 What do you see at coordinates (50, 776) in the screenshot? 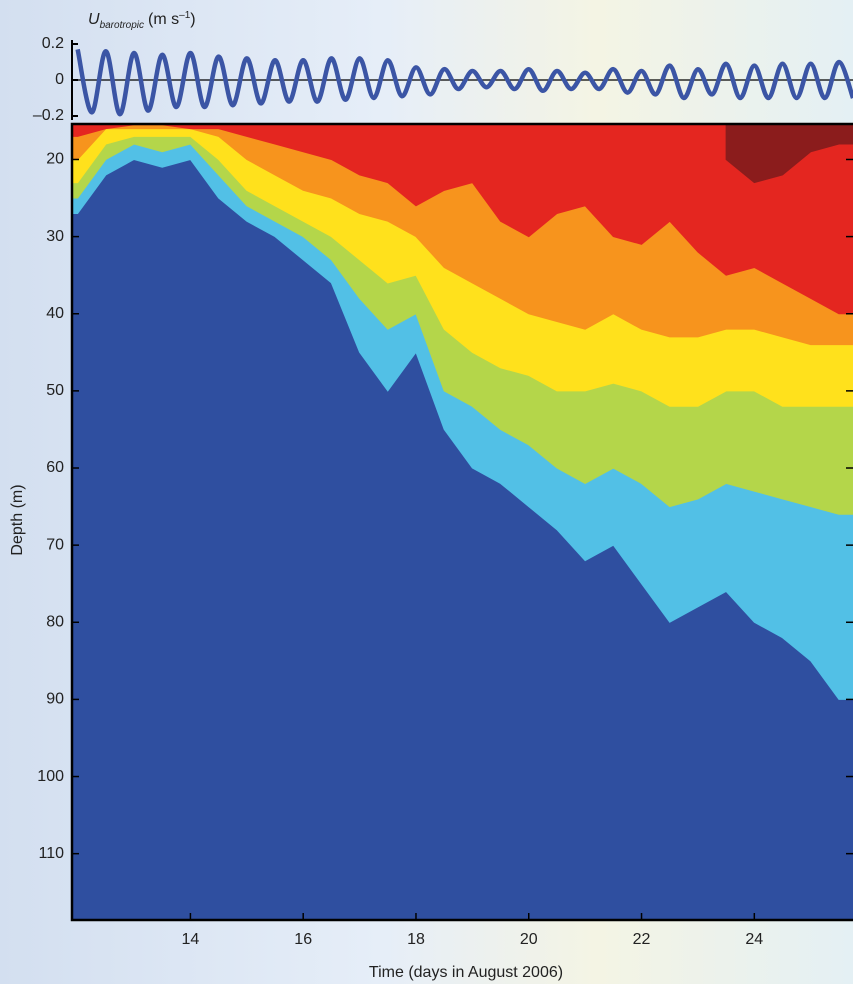
I see `y-tick-label: 100` at bounding box center [50, 776].